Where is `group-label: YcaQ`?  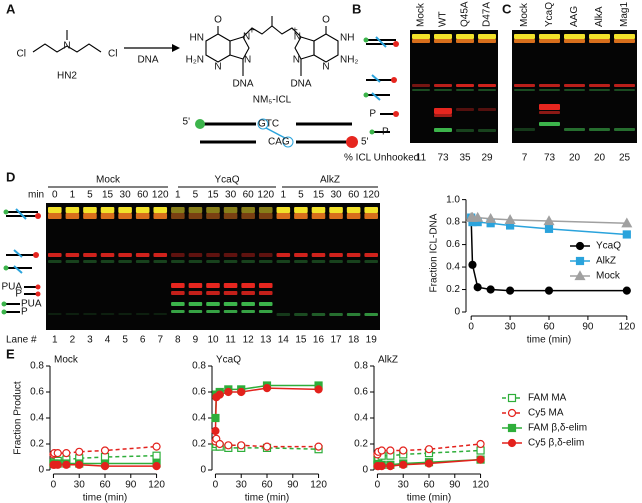
group-label: YcaQ is located at coordinates (226, 180).